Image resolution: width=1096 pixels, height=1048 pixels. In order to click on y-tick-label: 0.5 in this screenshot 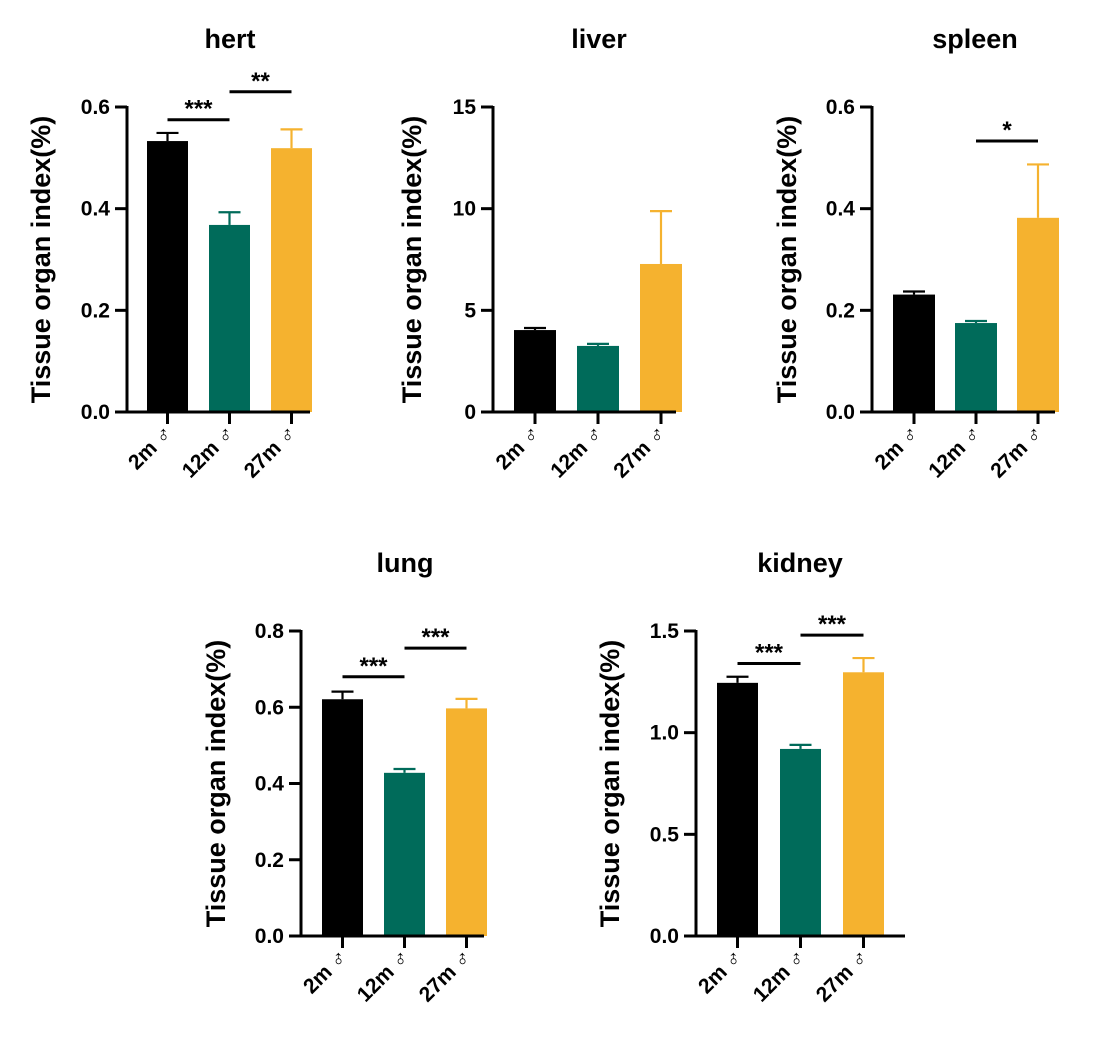, I will do `click(665, 834)`.